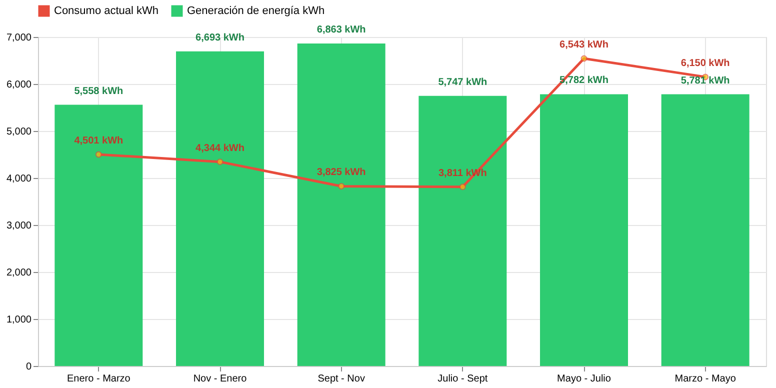 The width and height of the screenshot is (776, 388). I want to click on y-tick-label: 6,000, so click(19, 85).